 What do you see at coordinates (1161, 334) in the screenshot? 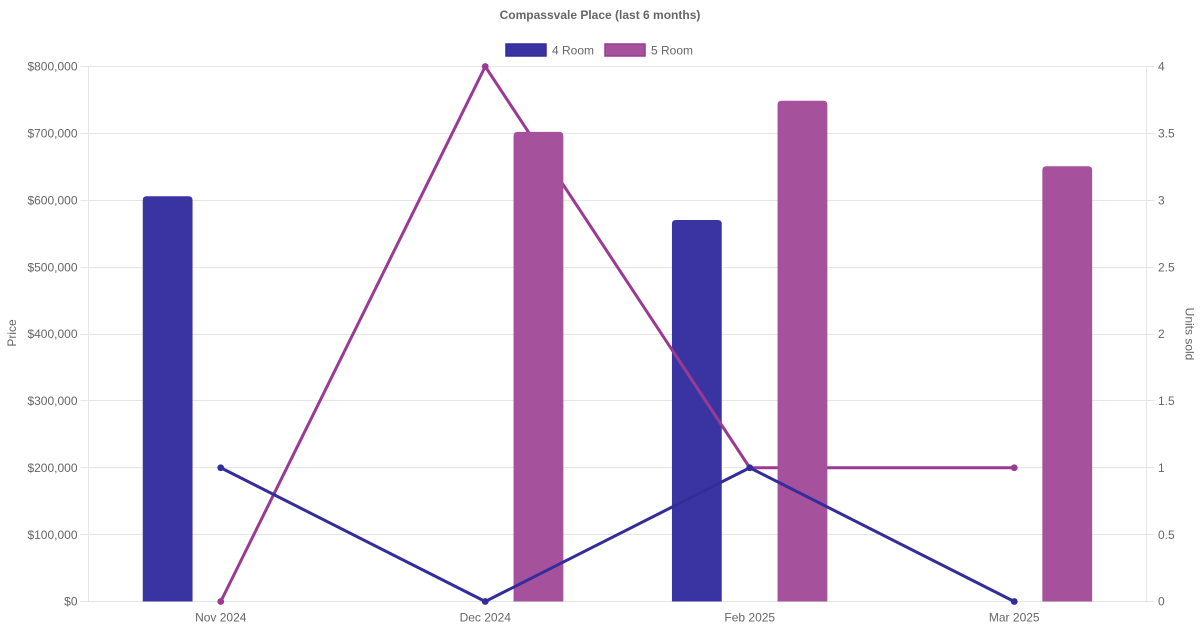
I see `svg-text: 2` at bounding box center [1161, 334].